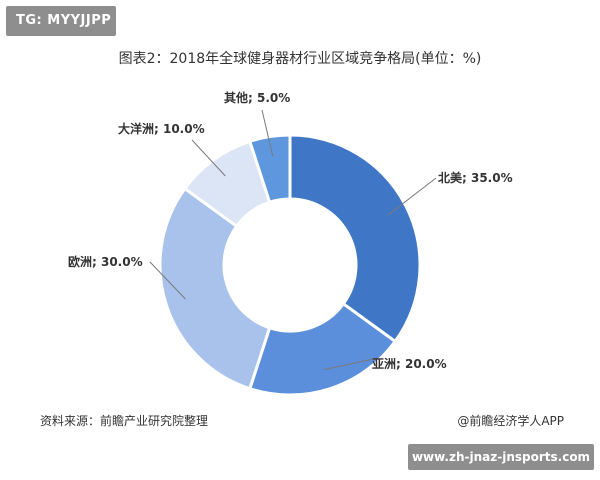 The image size is (600, 480). What do you see at coordinates (409, 364) in the screenshot?
I see `slice-label-2: 亚洲; 20.0%` at bounding box center [409, 364].